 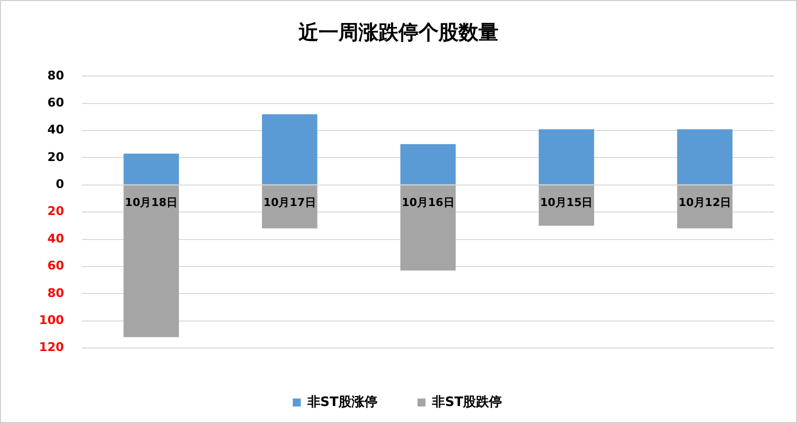 I want to click on y-tick-label: 120, so click(x=51, y=347).